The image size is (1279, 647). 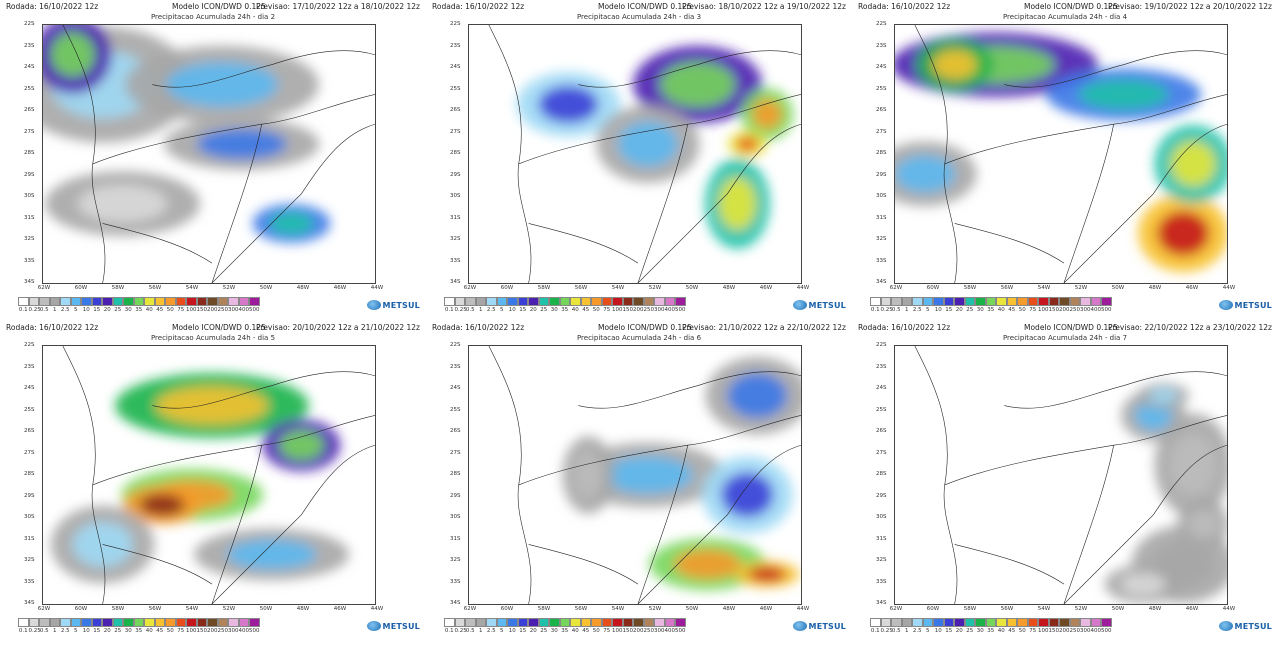 I want to click on latitude-tick-label: 31S, so click(x=881, y=538).